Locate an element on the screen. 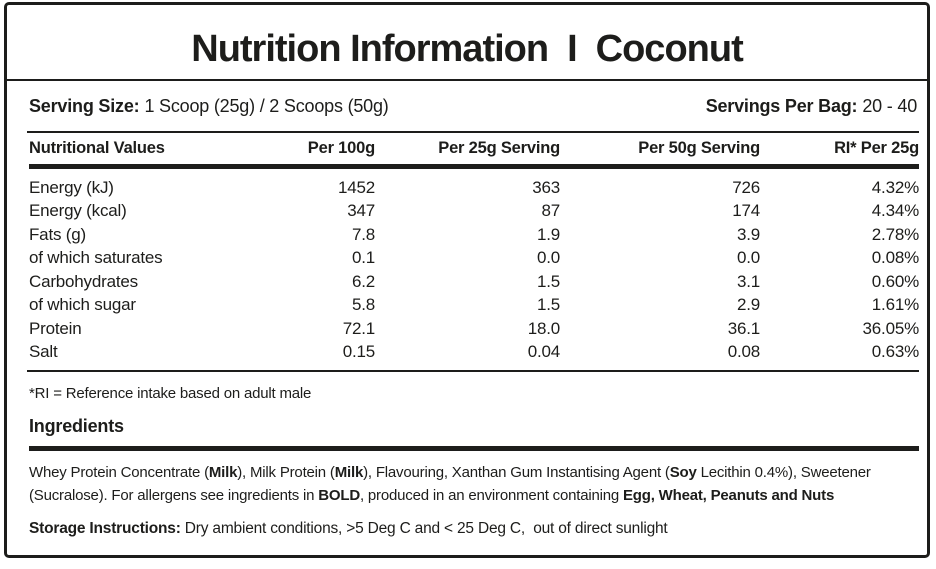  column-header-per-50g-serving: Per 50g Serving is located at coordinates (699, 148).